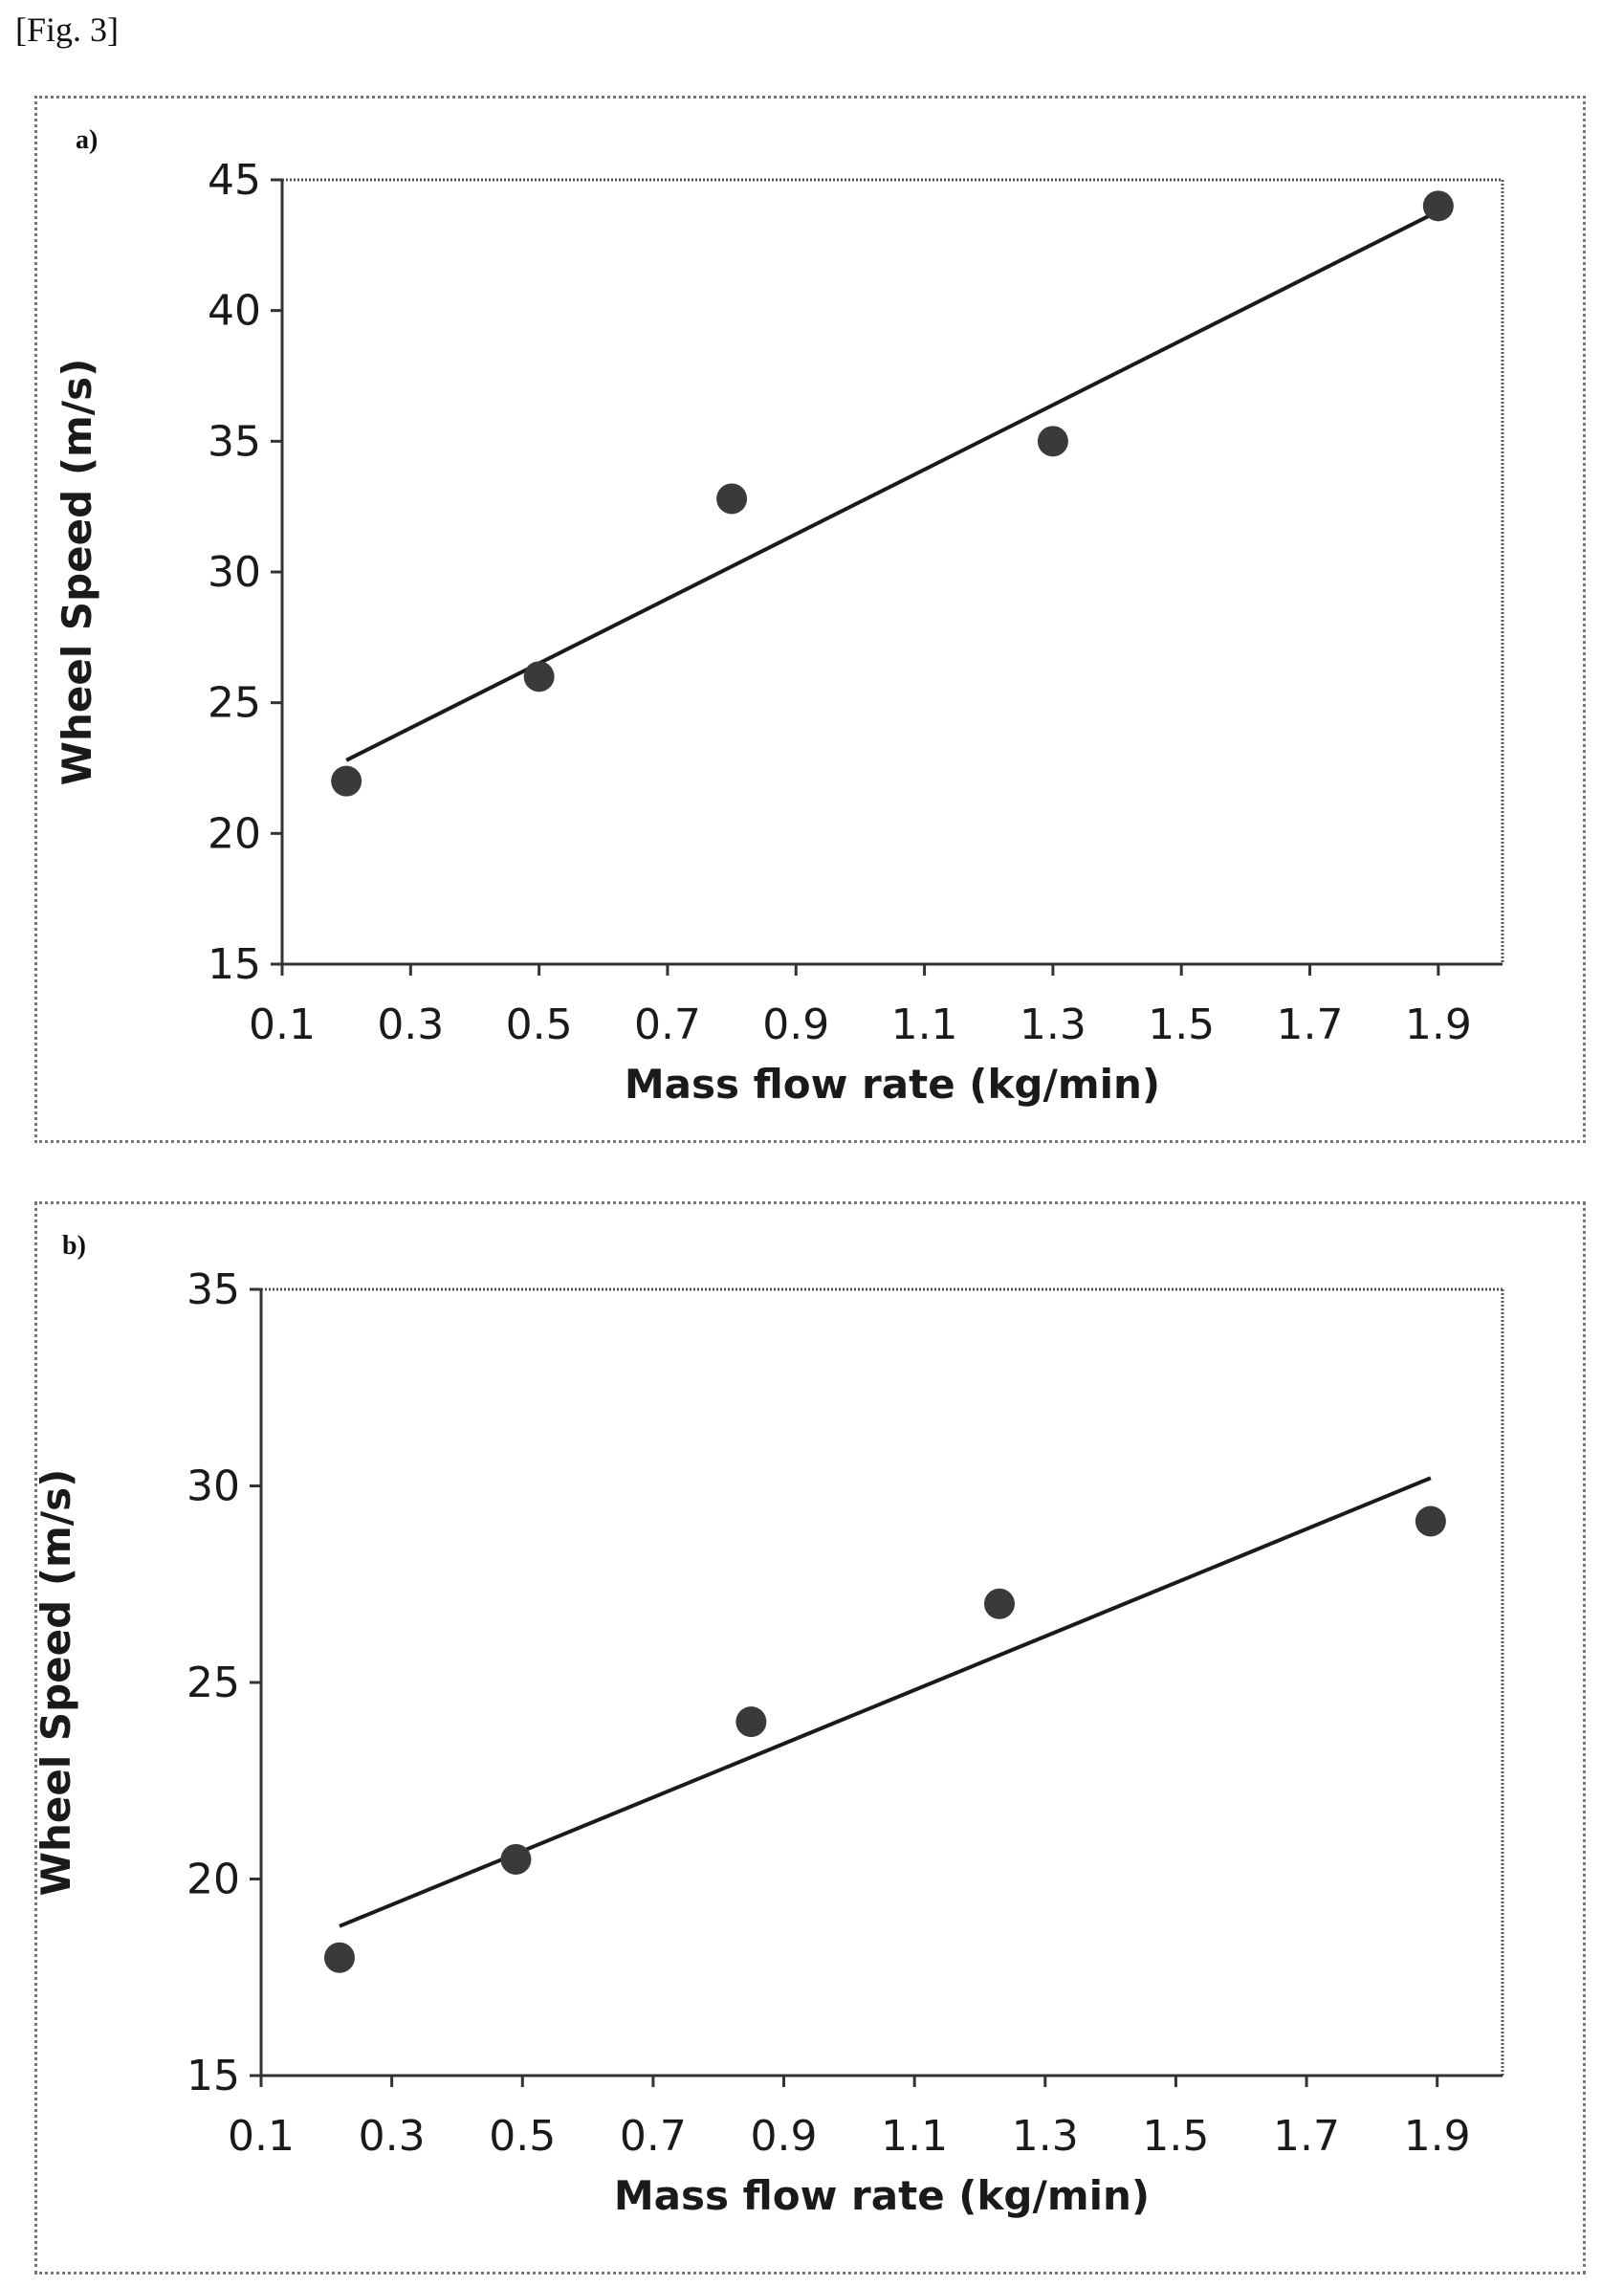 This screenshot has height=2286, width=1624. Describe the element at coordinates (235, 441) in the screenshot. I see `chart-a-y-tick-label: 35` at that location.